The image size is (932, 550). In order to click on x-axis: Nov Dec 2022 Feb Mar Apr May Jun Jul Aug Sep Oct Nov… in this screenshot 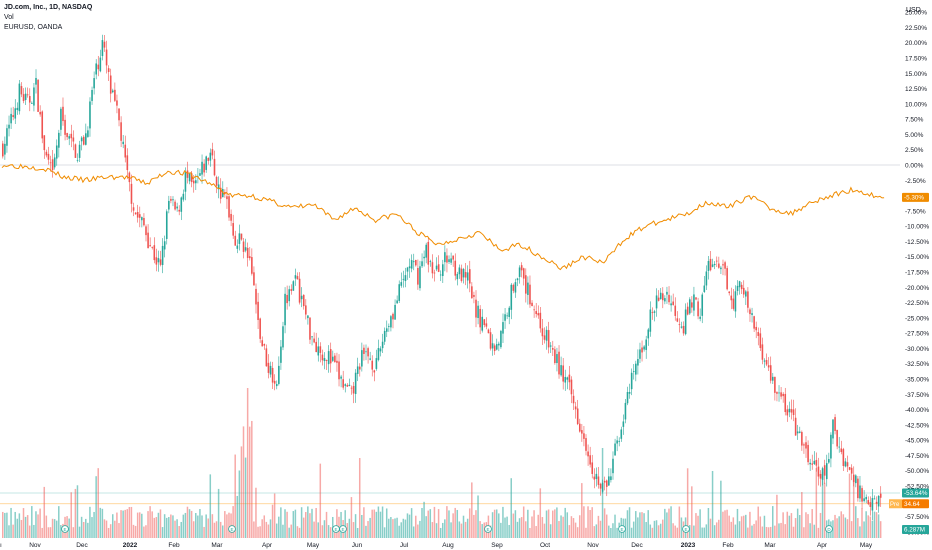, I will do `click(436, 545)`.